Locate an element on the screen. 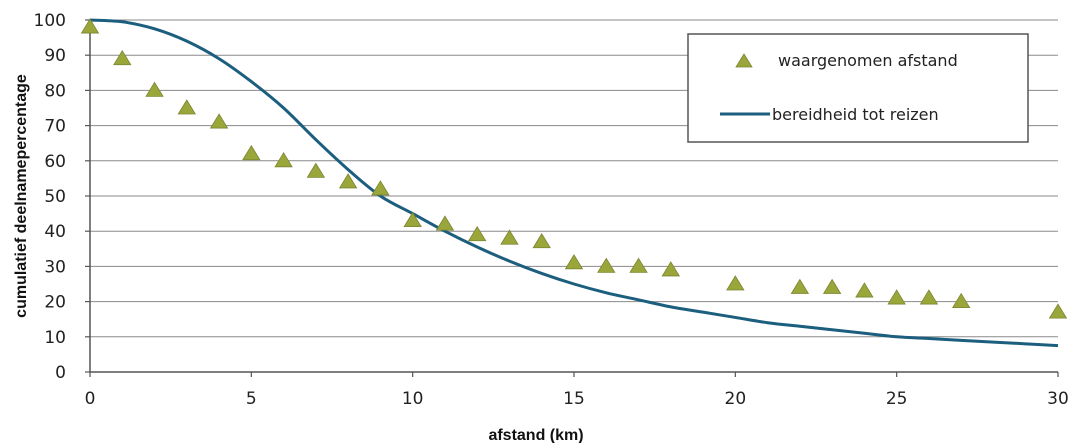 The image size is (1074, 443). y-tick-label: 40 is located at coordinates (55, 232).